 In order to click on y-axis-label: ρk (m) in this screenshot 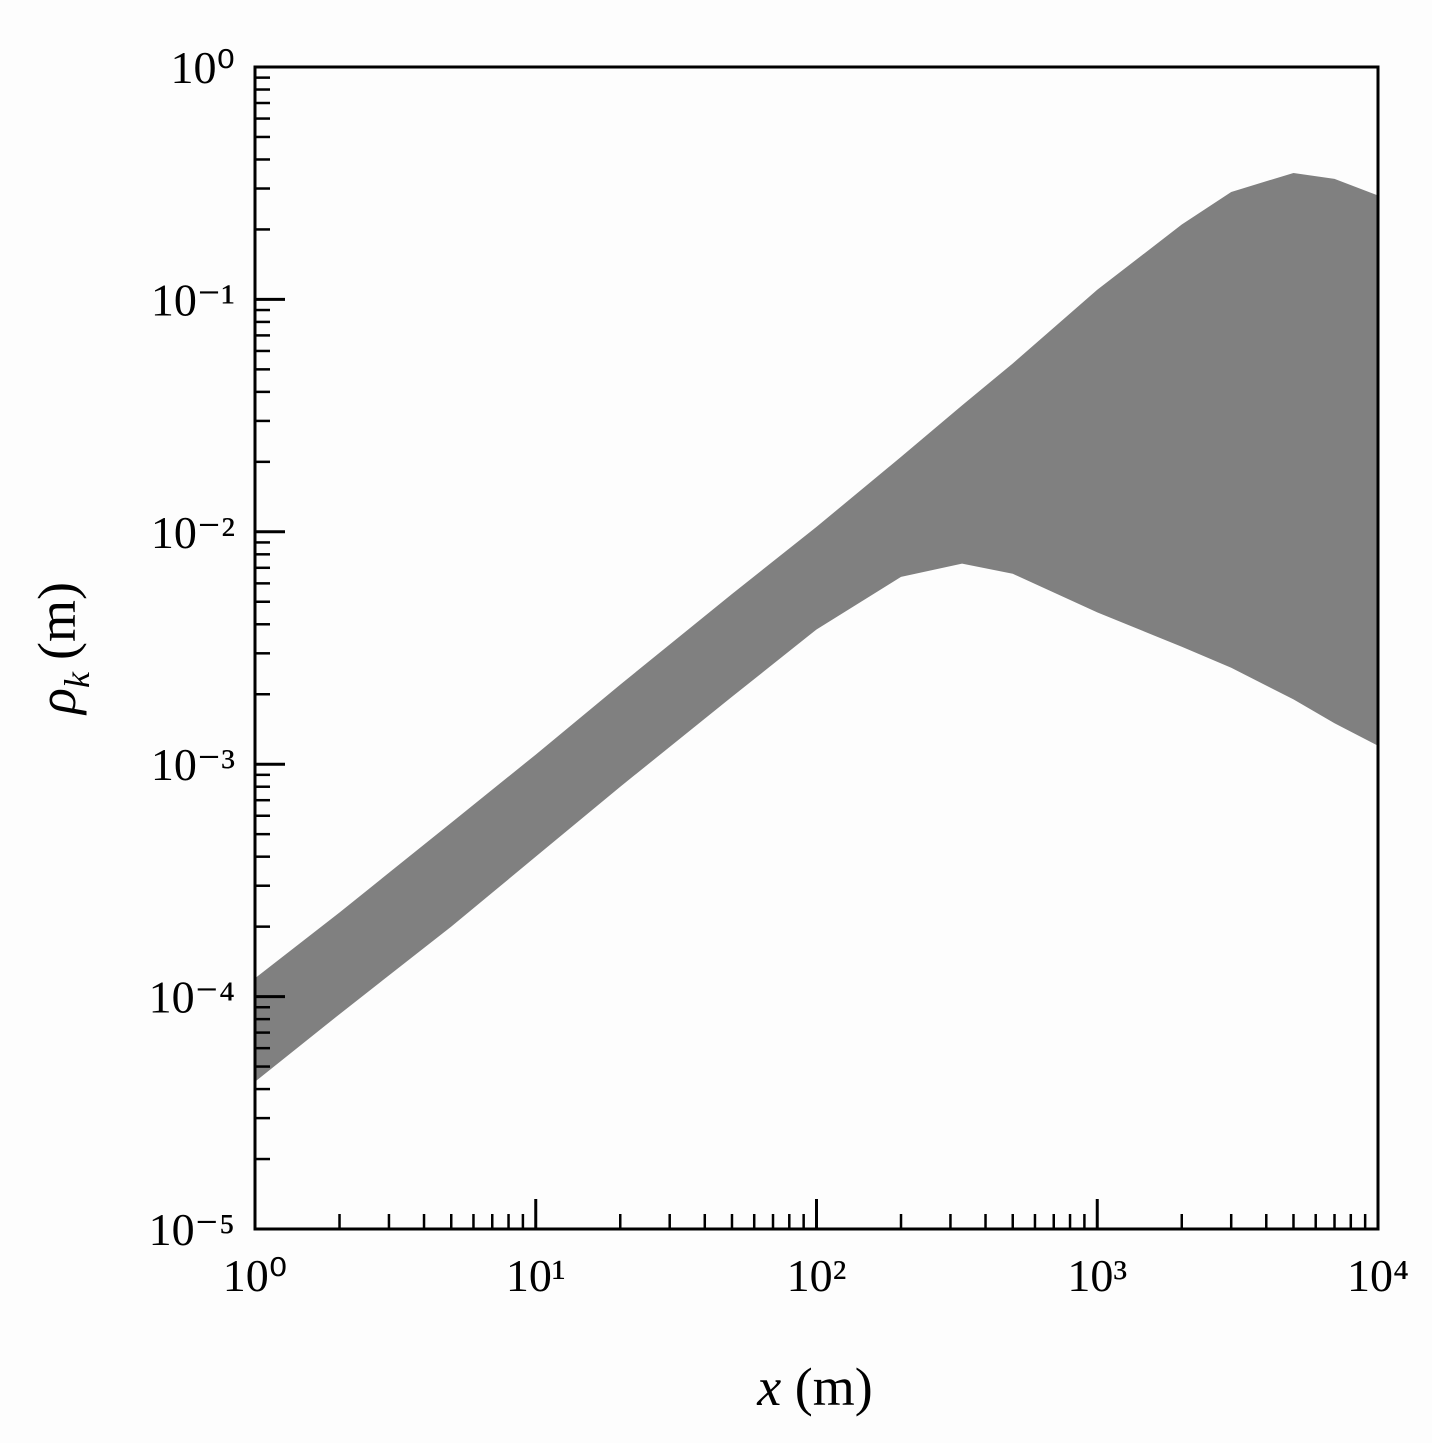, I will do `click(62, 649)`.